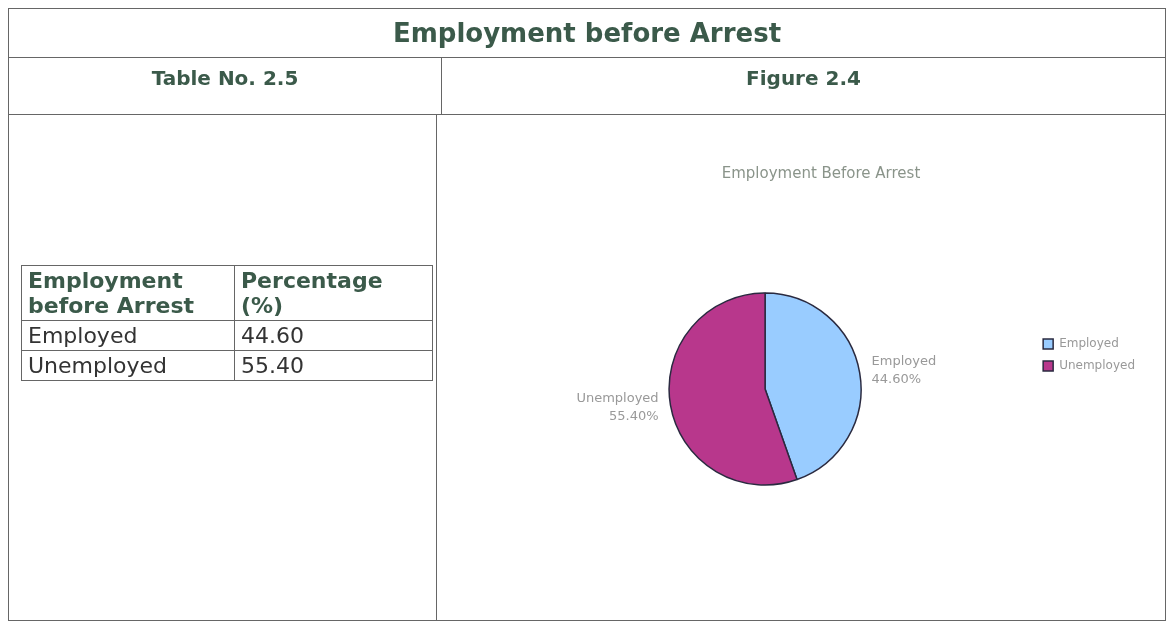  What do you see at coordinates (821, 172) in the screenshot?
I see `chart-subtitle: Employment Before Arrest` at bounding box center [821, 172].